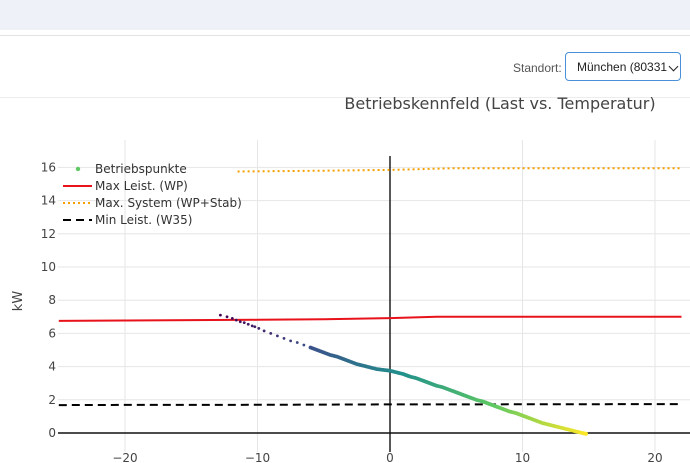 The image size is (690, 463). Describe the element at coordinates (403, 374) in the screenshot. I see `scatter-points` at that location.